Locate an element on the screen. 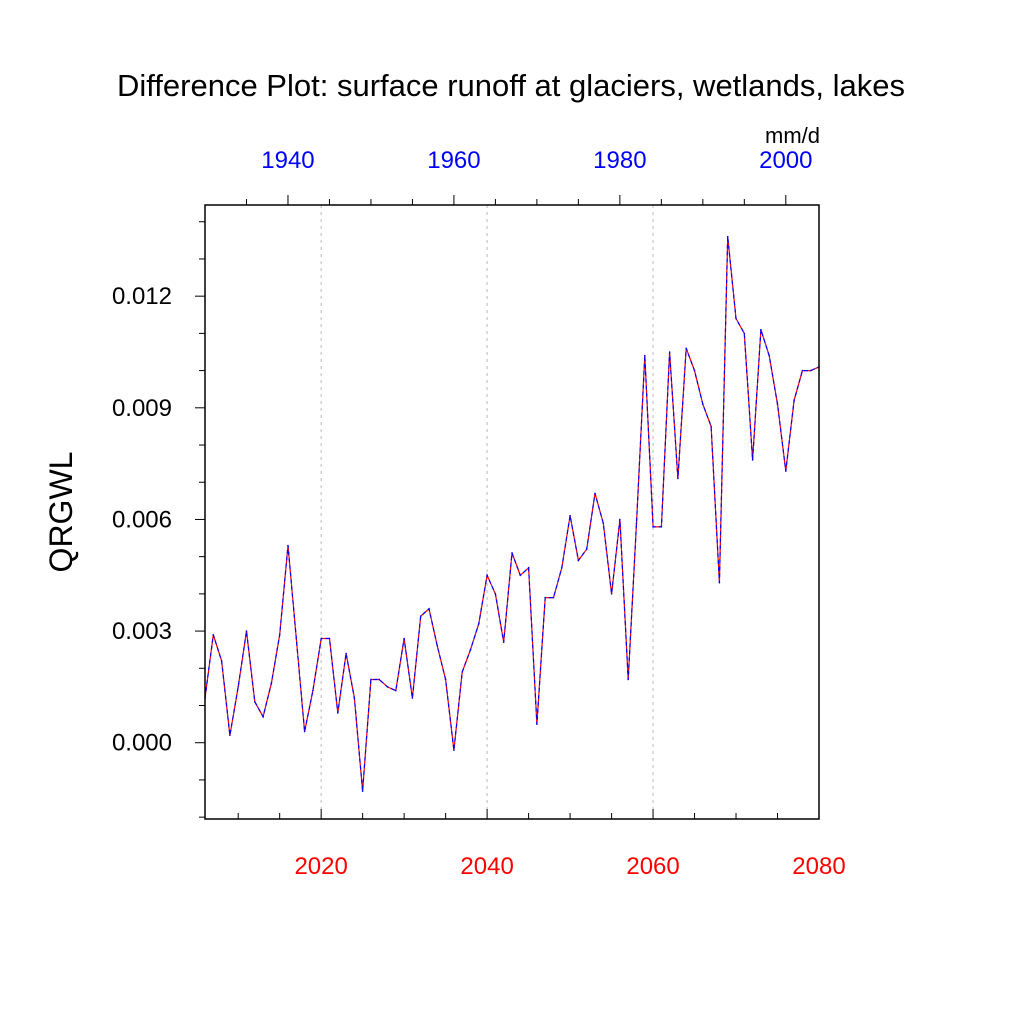  y-axis-tick-label: 0.012 is located at coordinates (142, 296).